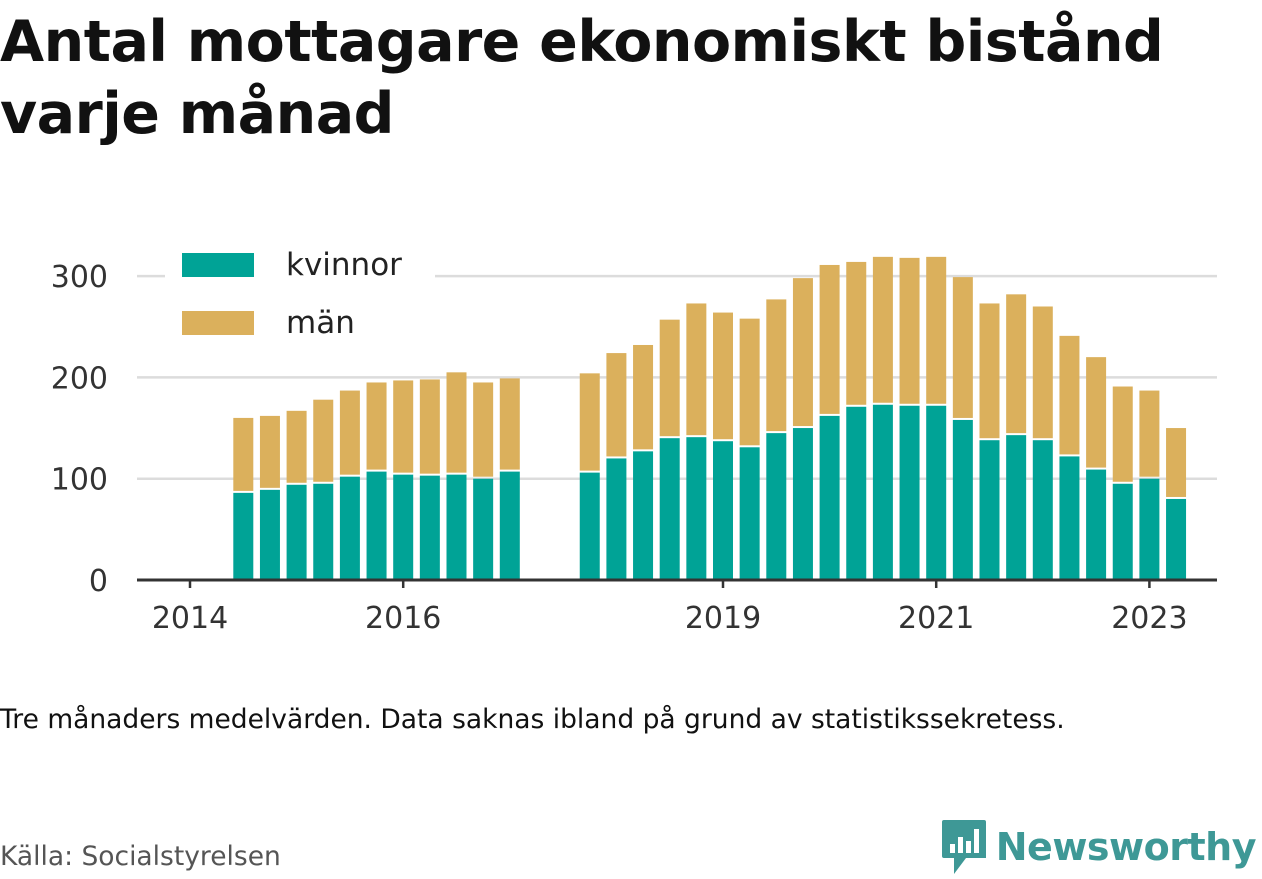  What do you see at coordinates (1126, 847) in the screenshot?
I see `brand-name: Newsworthy` at bounding box center [1126, 847].